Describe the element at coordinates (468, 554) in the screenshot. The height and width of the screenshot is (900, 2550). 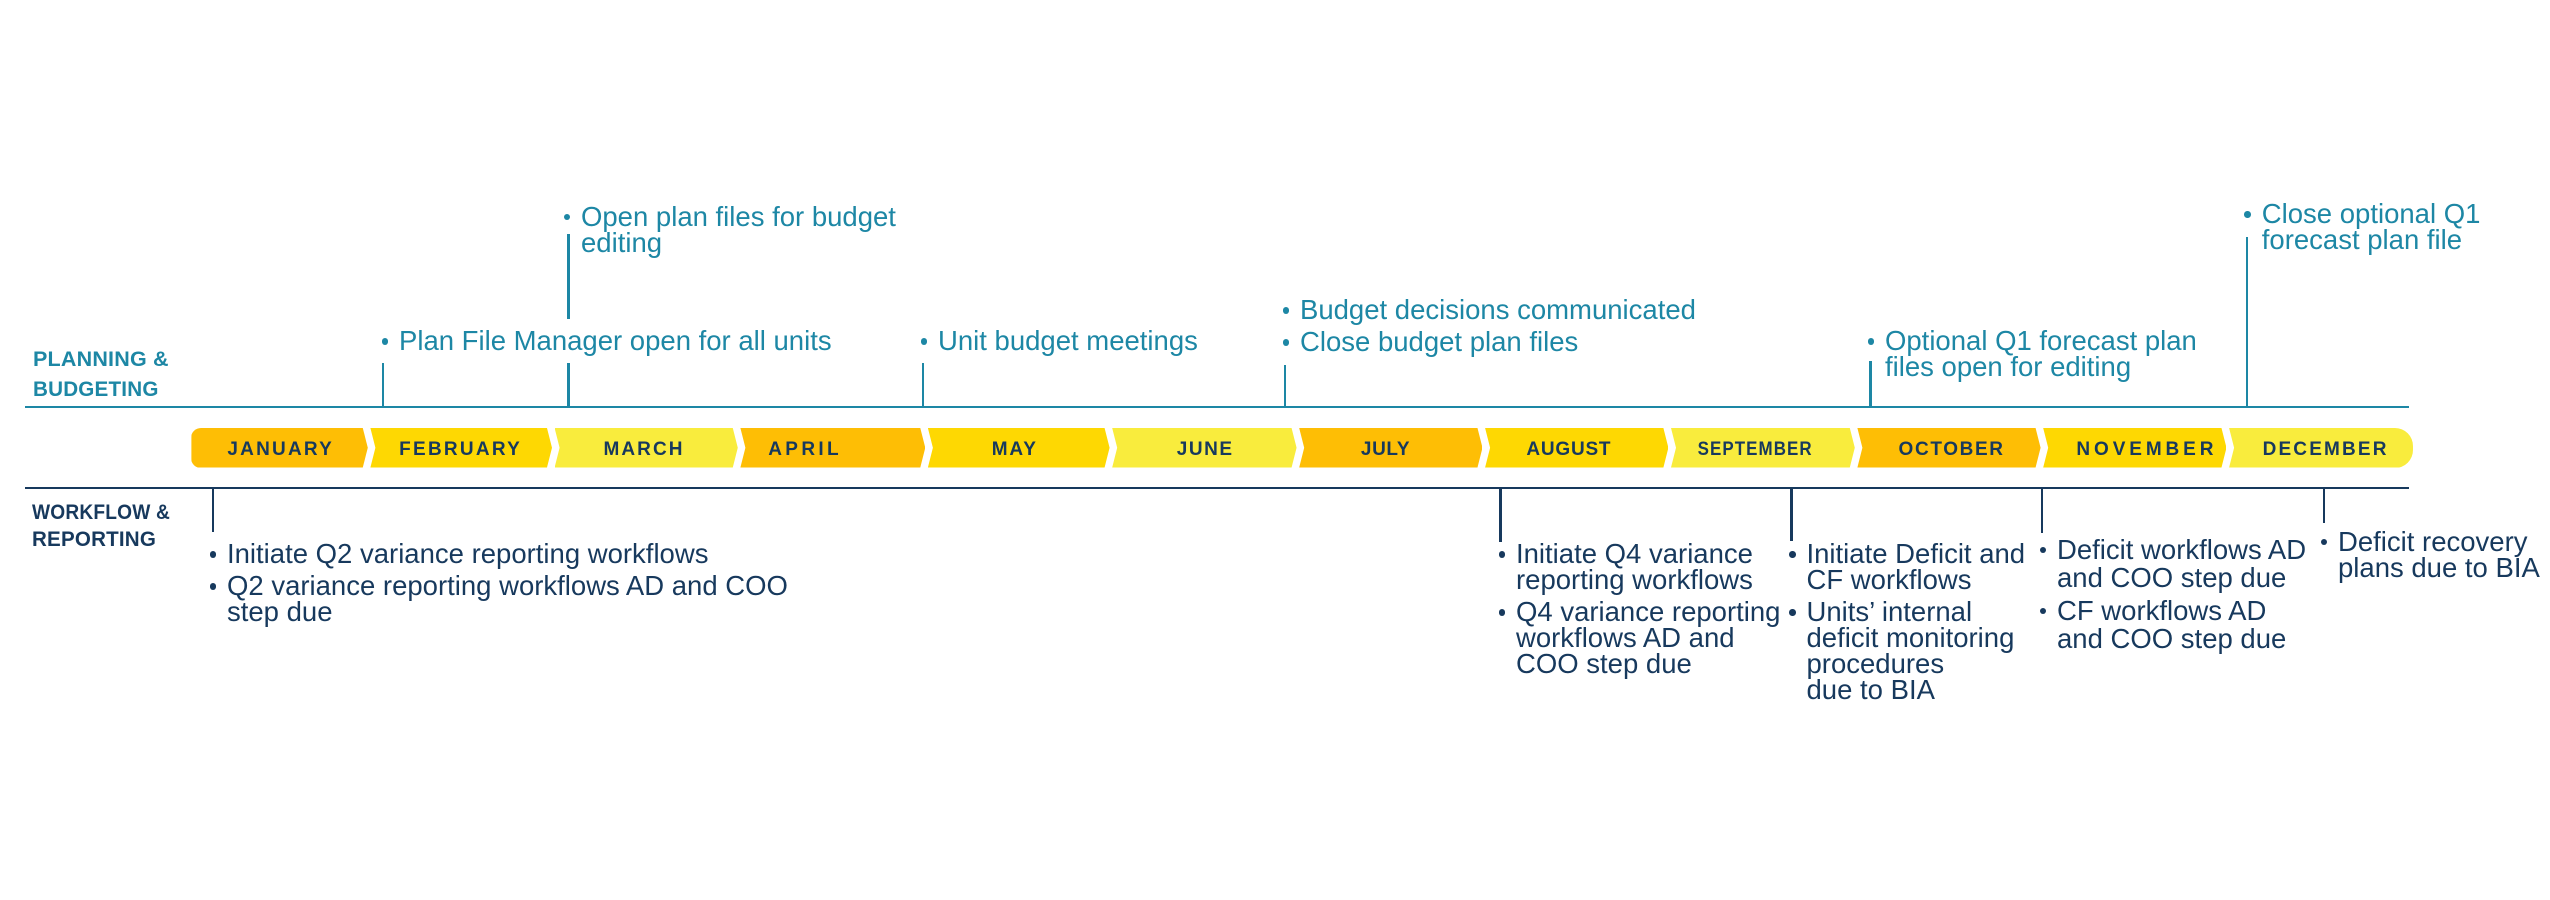
I see `event-line: Initiate Q2 variance reporting workflows` at that location.